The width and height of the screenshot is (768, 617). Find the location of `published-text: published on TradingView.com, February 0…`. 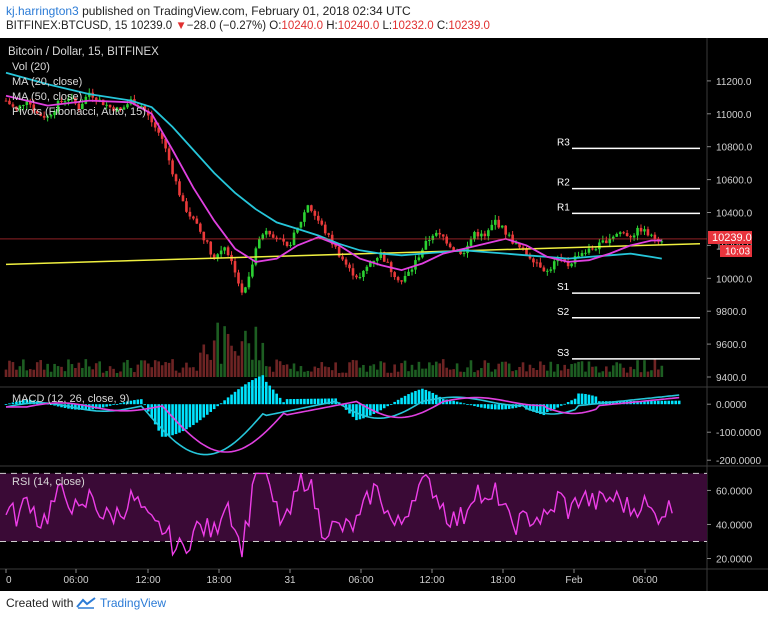

published-text: published on TradingView.com, February 0… is located at coordinates (246, 11).